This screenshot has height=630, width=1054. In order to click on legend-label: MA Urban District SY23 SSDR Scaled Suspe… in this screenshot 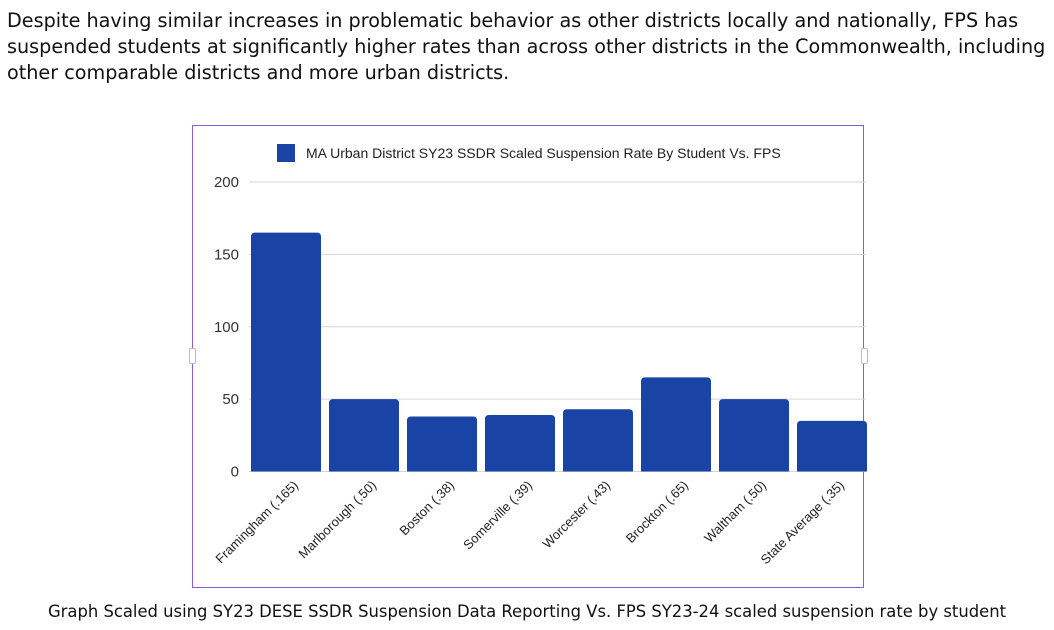, I will do `click(543, 153)`.